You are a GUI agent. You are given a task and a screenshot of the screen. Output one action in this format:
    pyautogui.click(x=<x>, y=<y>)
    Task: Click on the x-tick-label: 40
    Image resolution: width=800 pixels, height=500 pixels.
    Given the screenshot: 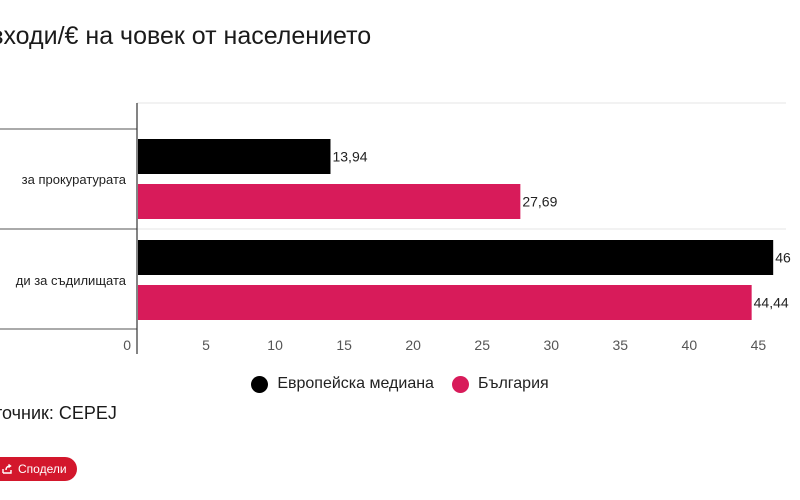 What is the action you would take?
    pyautogui.click(x=690, y=345)
    